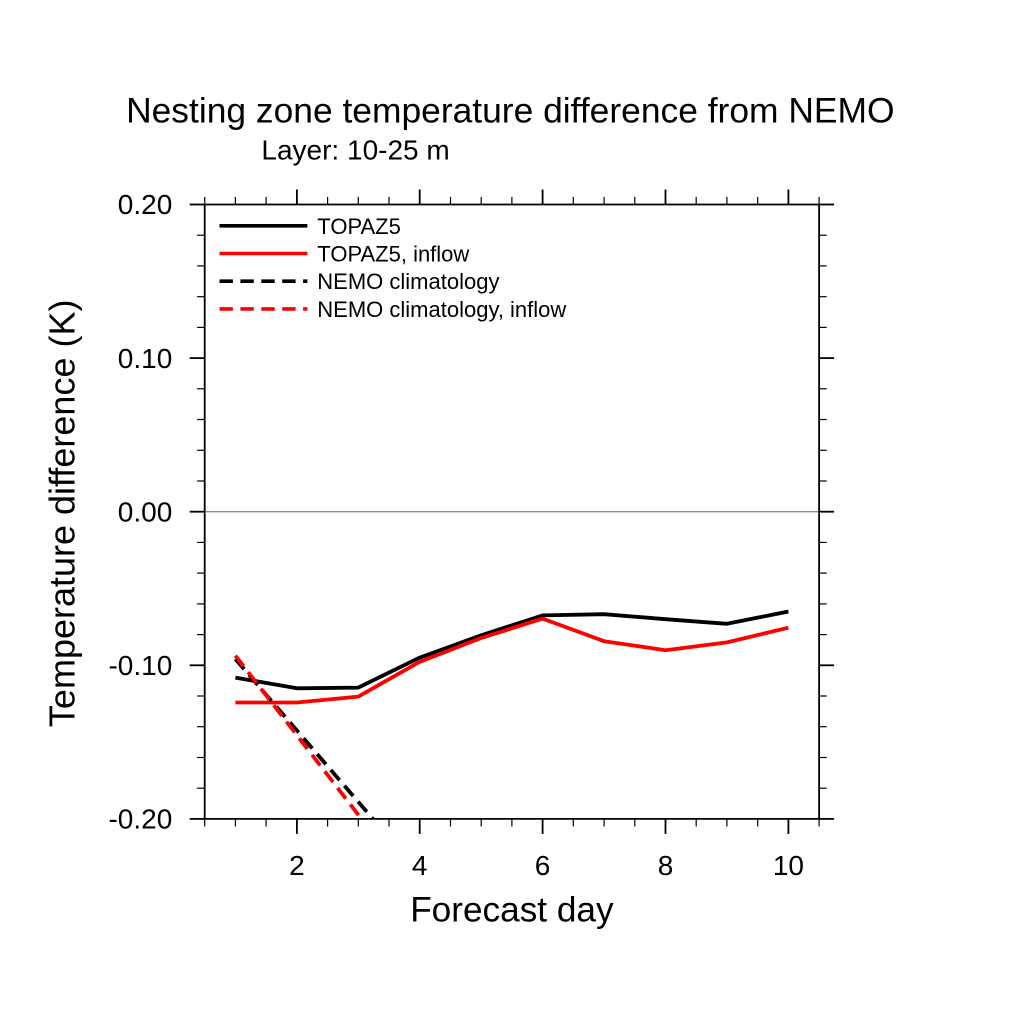 This screenshot has height=1029, width=1024. Describe the element at coordinates (393, 254) in the screenshot. I see `svg-text: TOPAZ5, inflow` at that location.